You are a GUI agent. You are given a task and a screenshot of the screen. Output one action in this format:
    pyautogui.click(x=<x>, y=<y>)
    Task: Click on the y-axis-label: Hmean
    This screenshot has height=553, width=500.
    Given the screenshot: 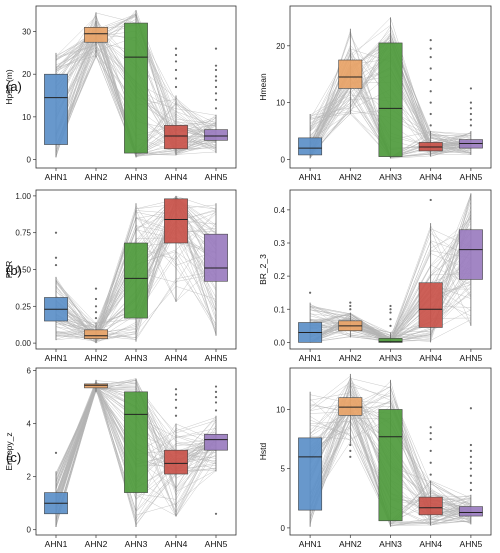 What is the action you would take?
    pyautogui.click(x=263, y=87)
    